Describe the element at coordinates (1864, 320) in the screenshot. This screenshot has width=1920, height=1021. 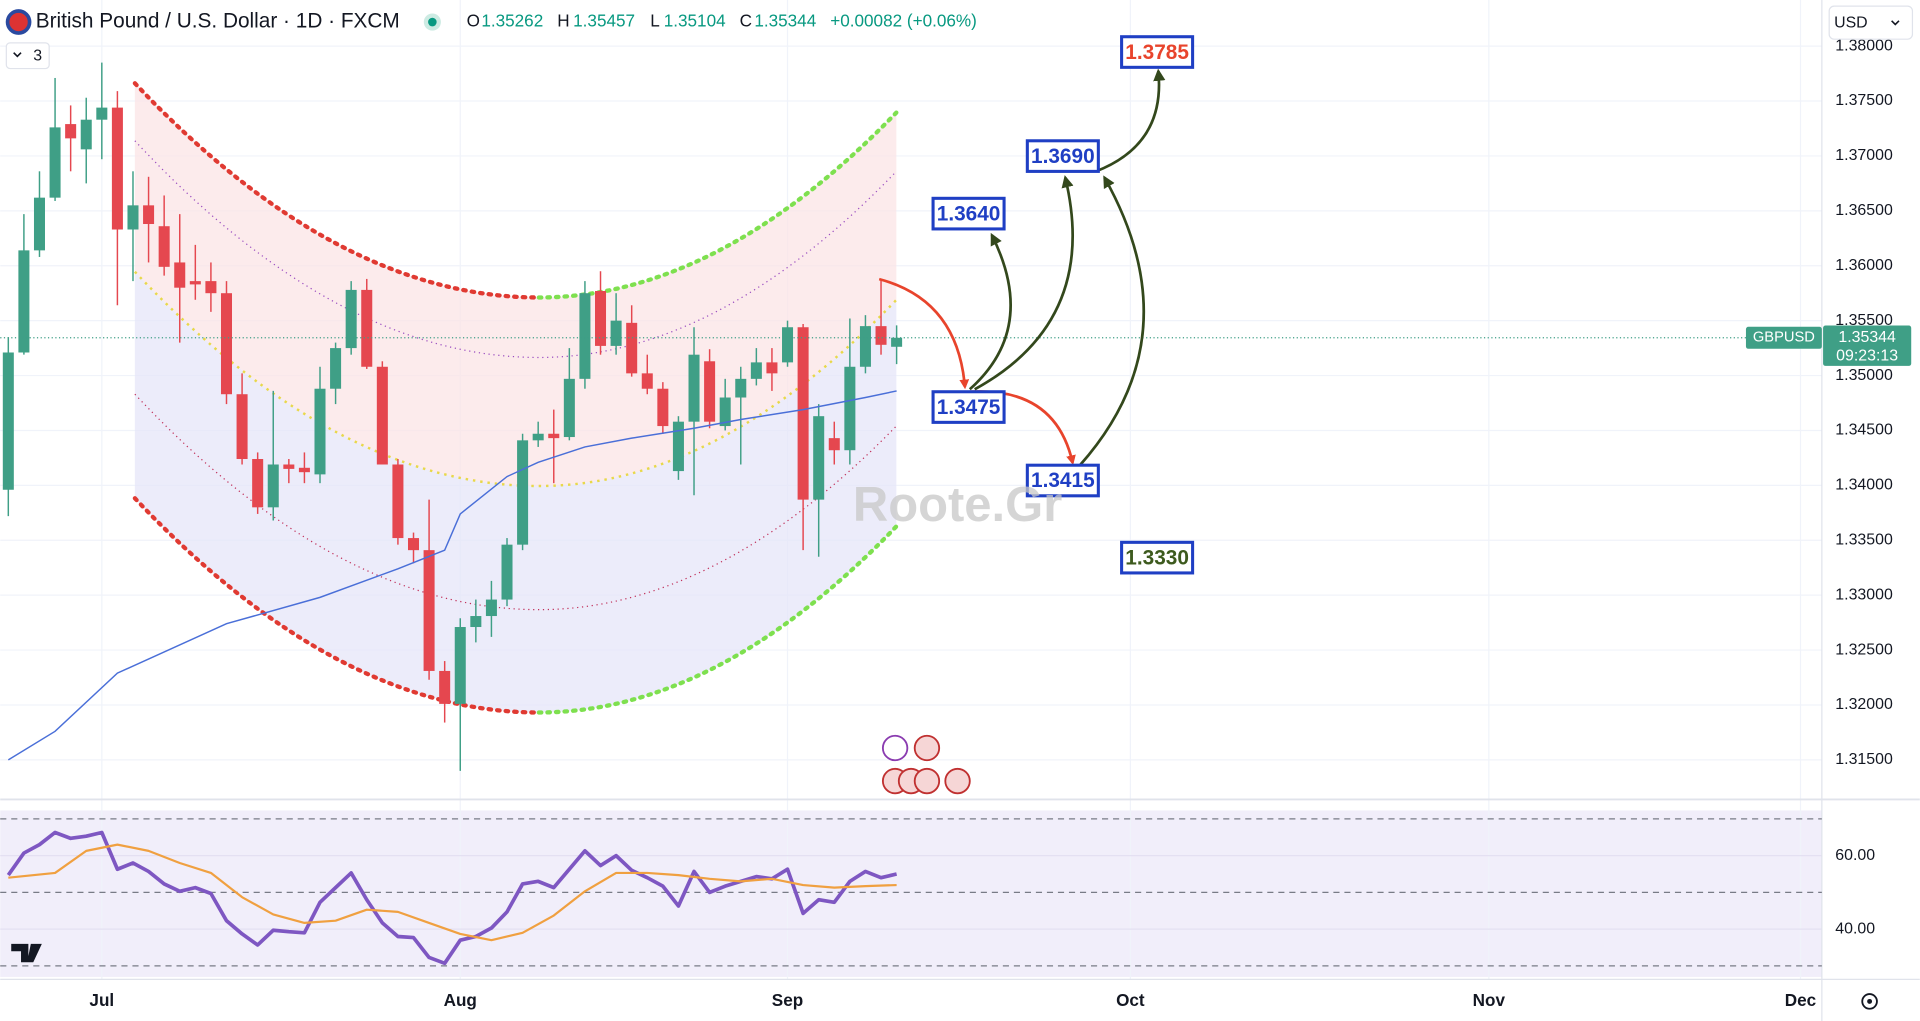
I see `y-tick-label: 1.35500` at that location.